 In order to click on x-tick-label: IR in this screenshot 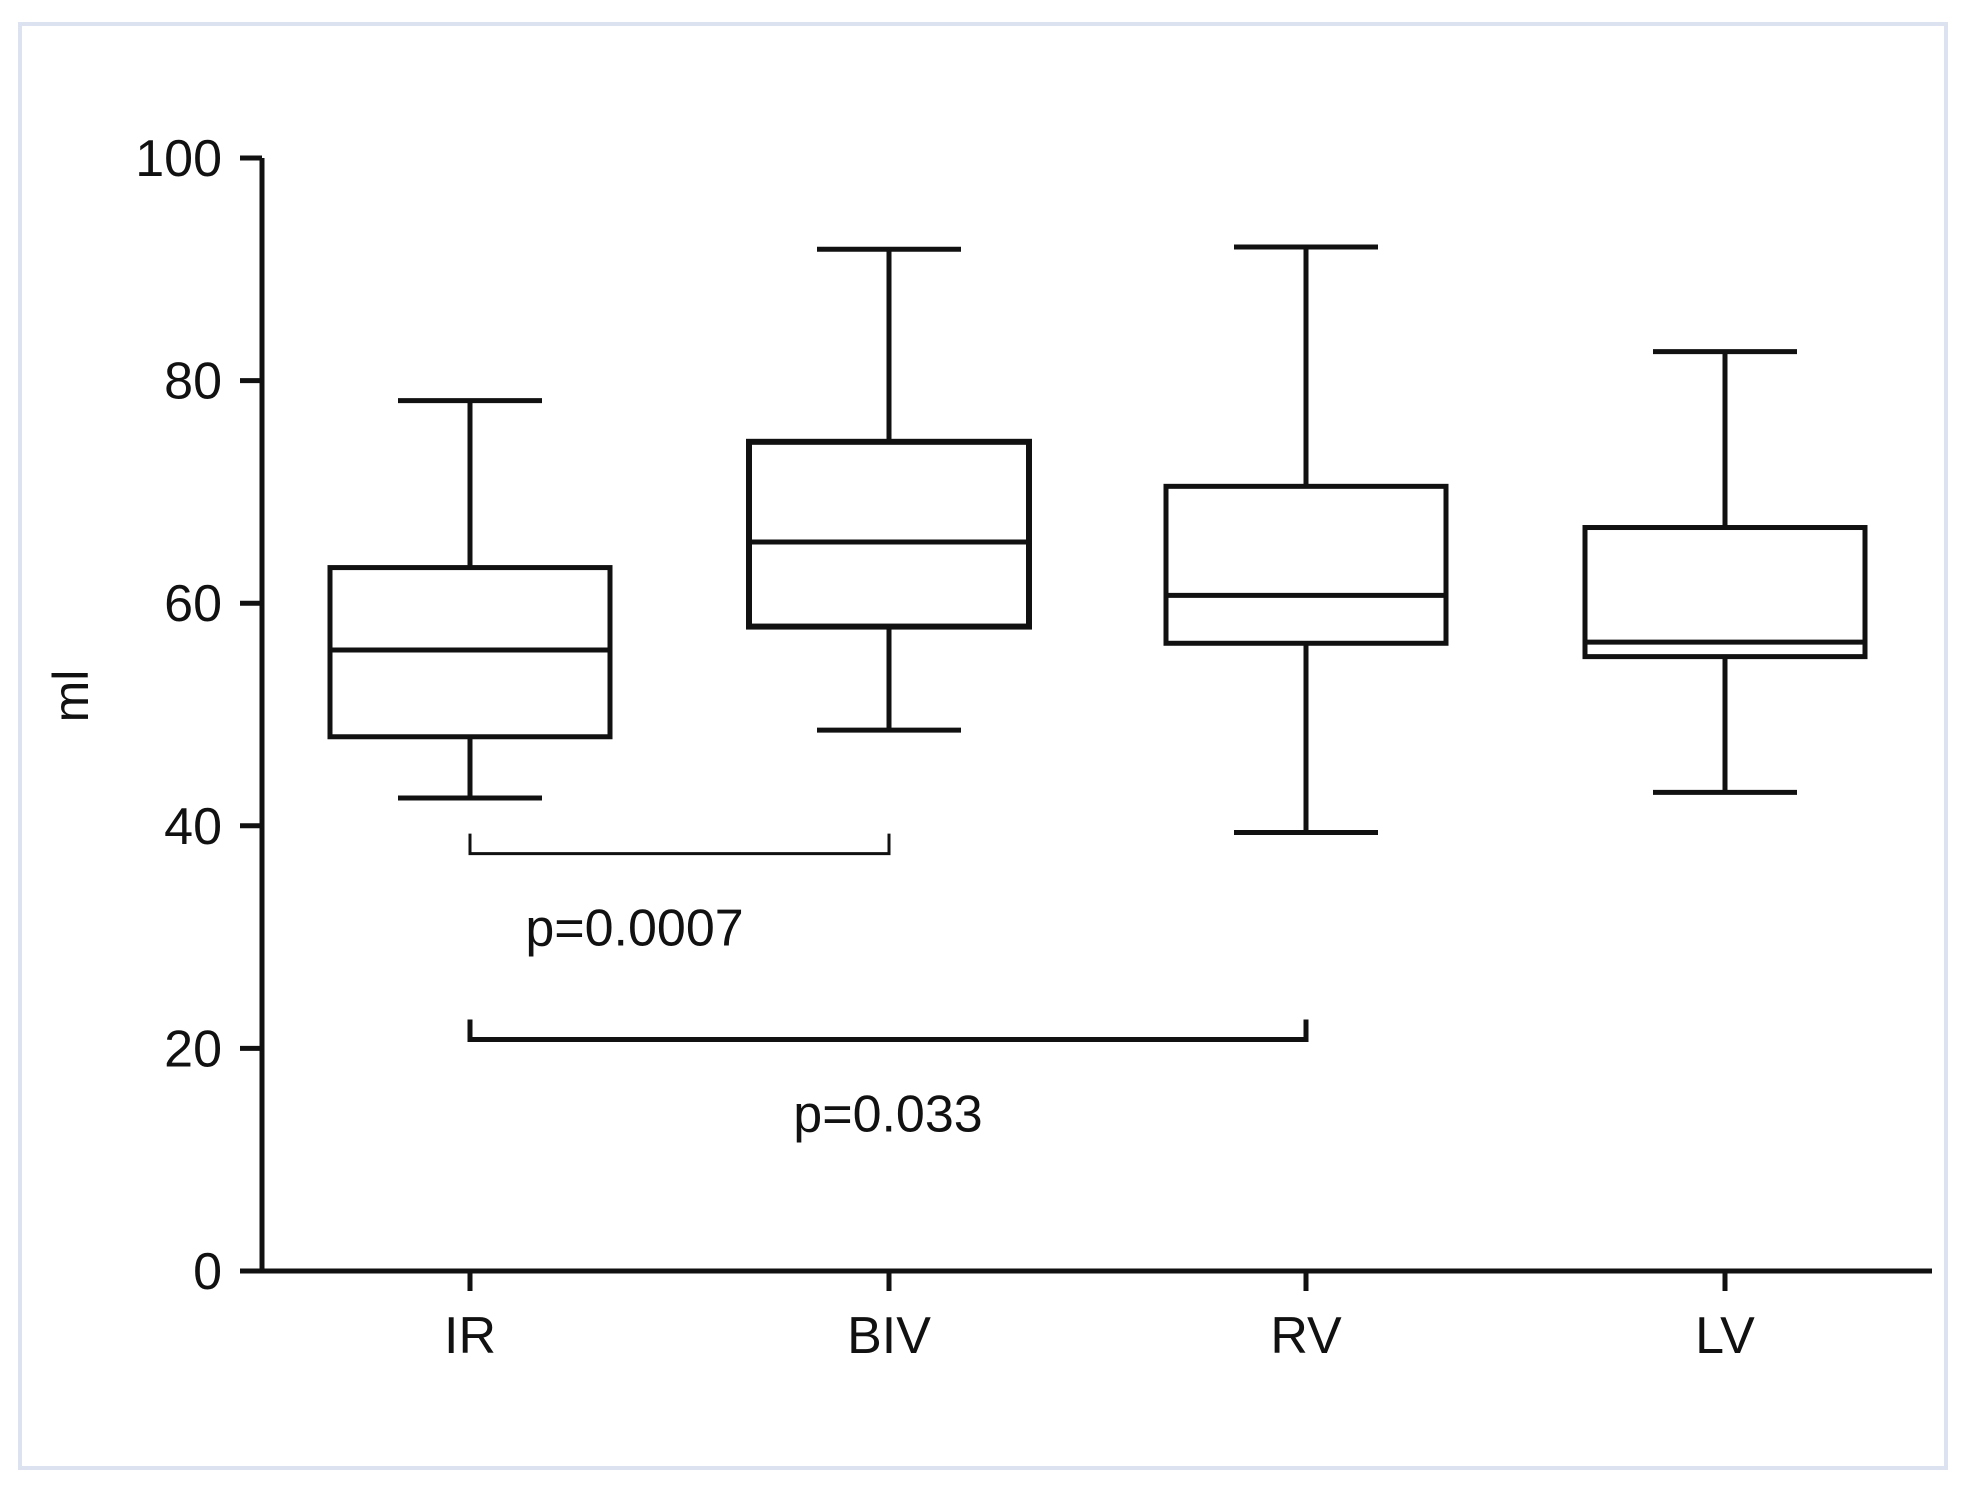, I will do `click(470, 1336)`.